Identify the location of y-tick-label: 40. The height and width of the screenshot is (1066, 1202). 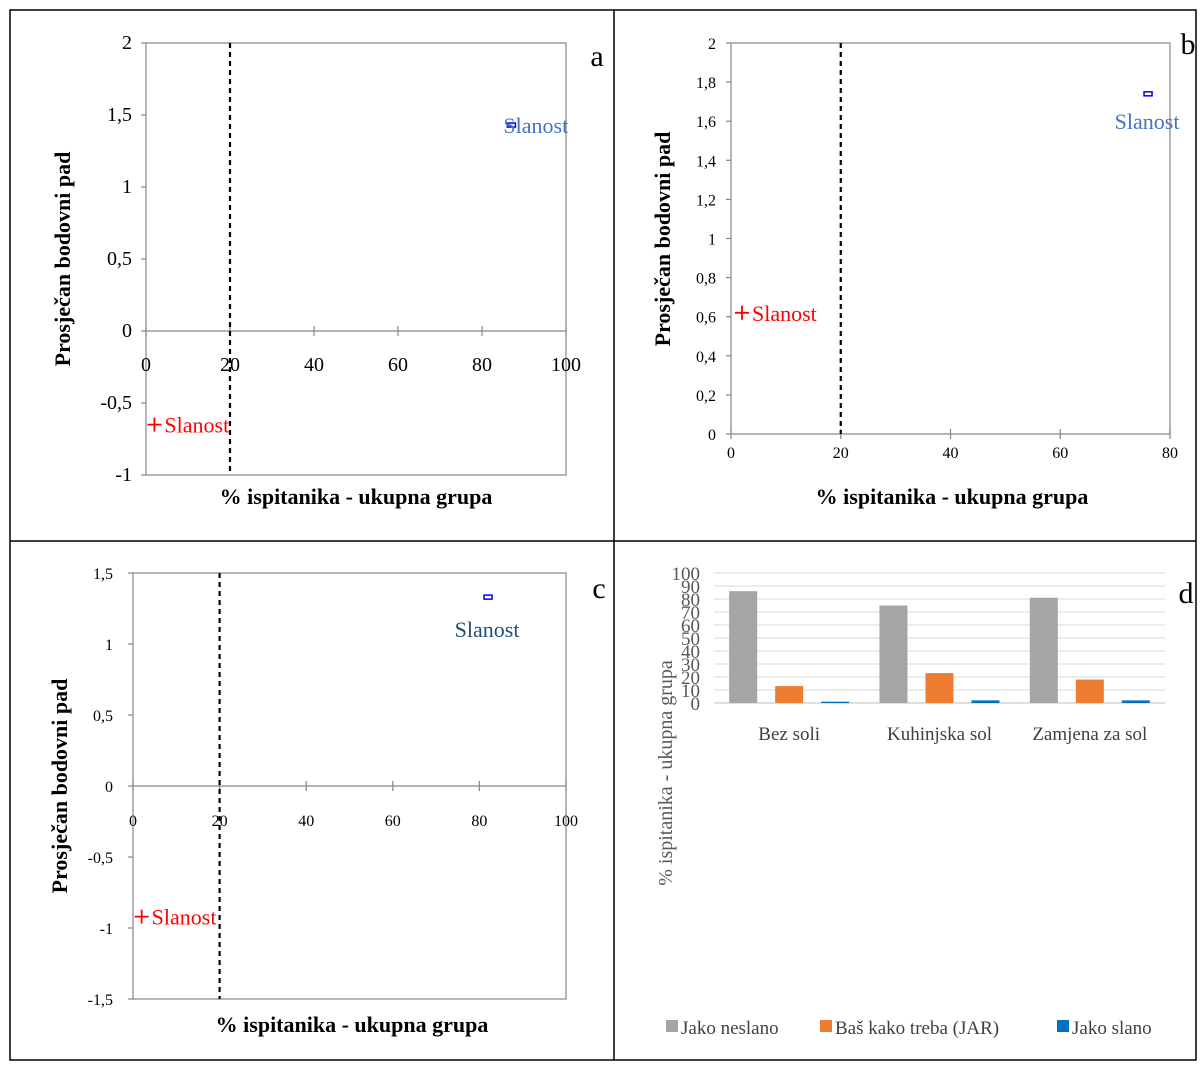
(690, 652).